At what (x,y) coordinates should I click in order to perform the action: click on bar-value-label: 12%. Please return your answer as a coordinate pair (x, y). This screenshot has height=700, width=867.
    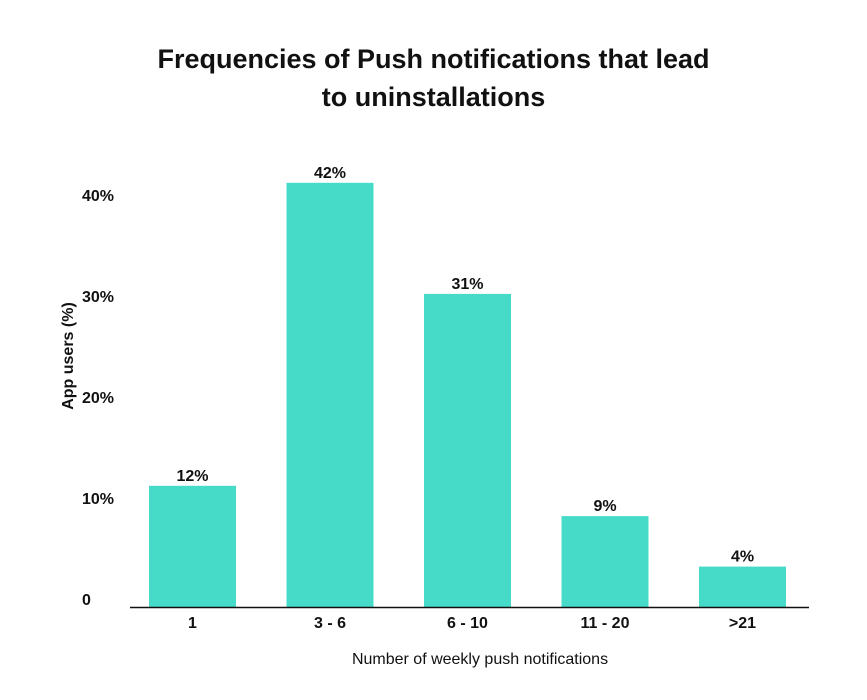
    Looking at the image, I should click on (192, 476).